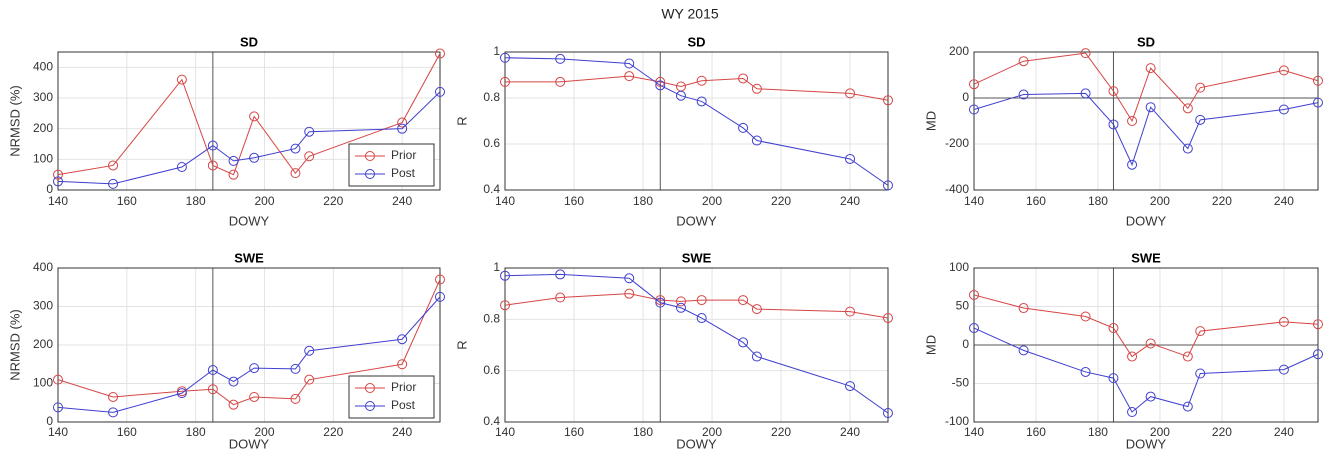 This screenshot has height=450, width=1333. Describe the element at coordinates (974, 201) in the screenshot. I see `x-tick-label: 140` at that location.